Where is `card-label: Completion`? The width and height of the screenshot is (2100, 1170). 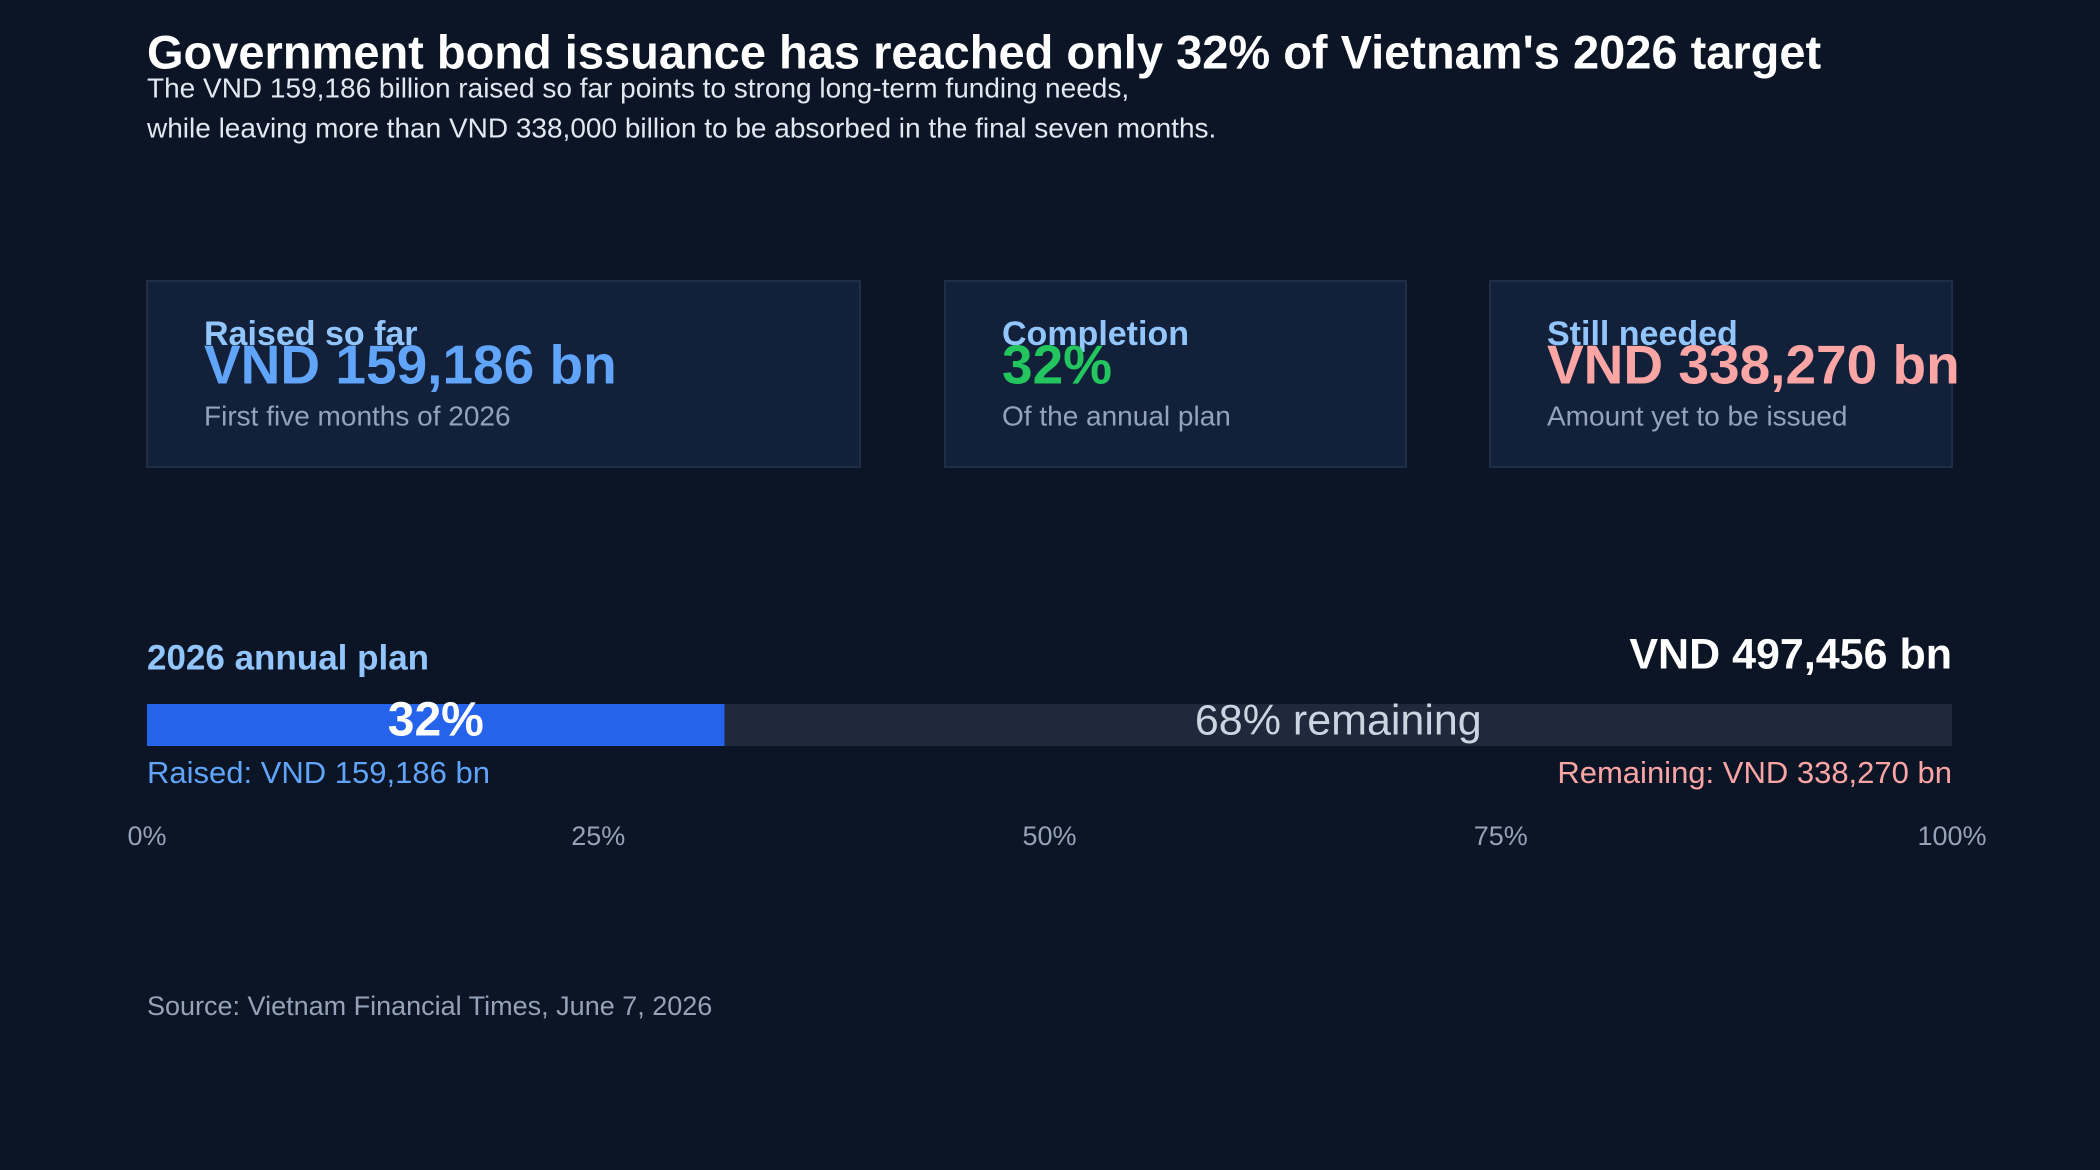 card-label: Completion is located at coordinates (1095, 334).